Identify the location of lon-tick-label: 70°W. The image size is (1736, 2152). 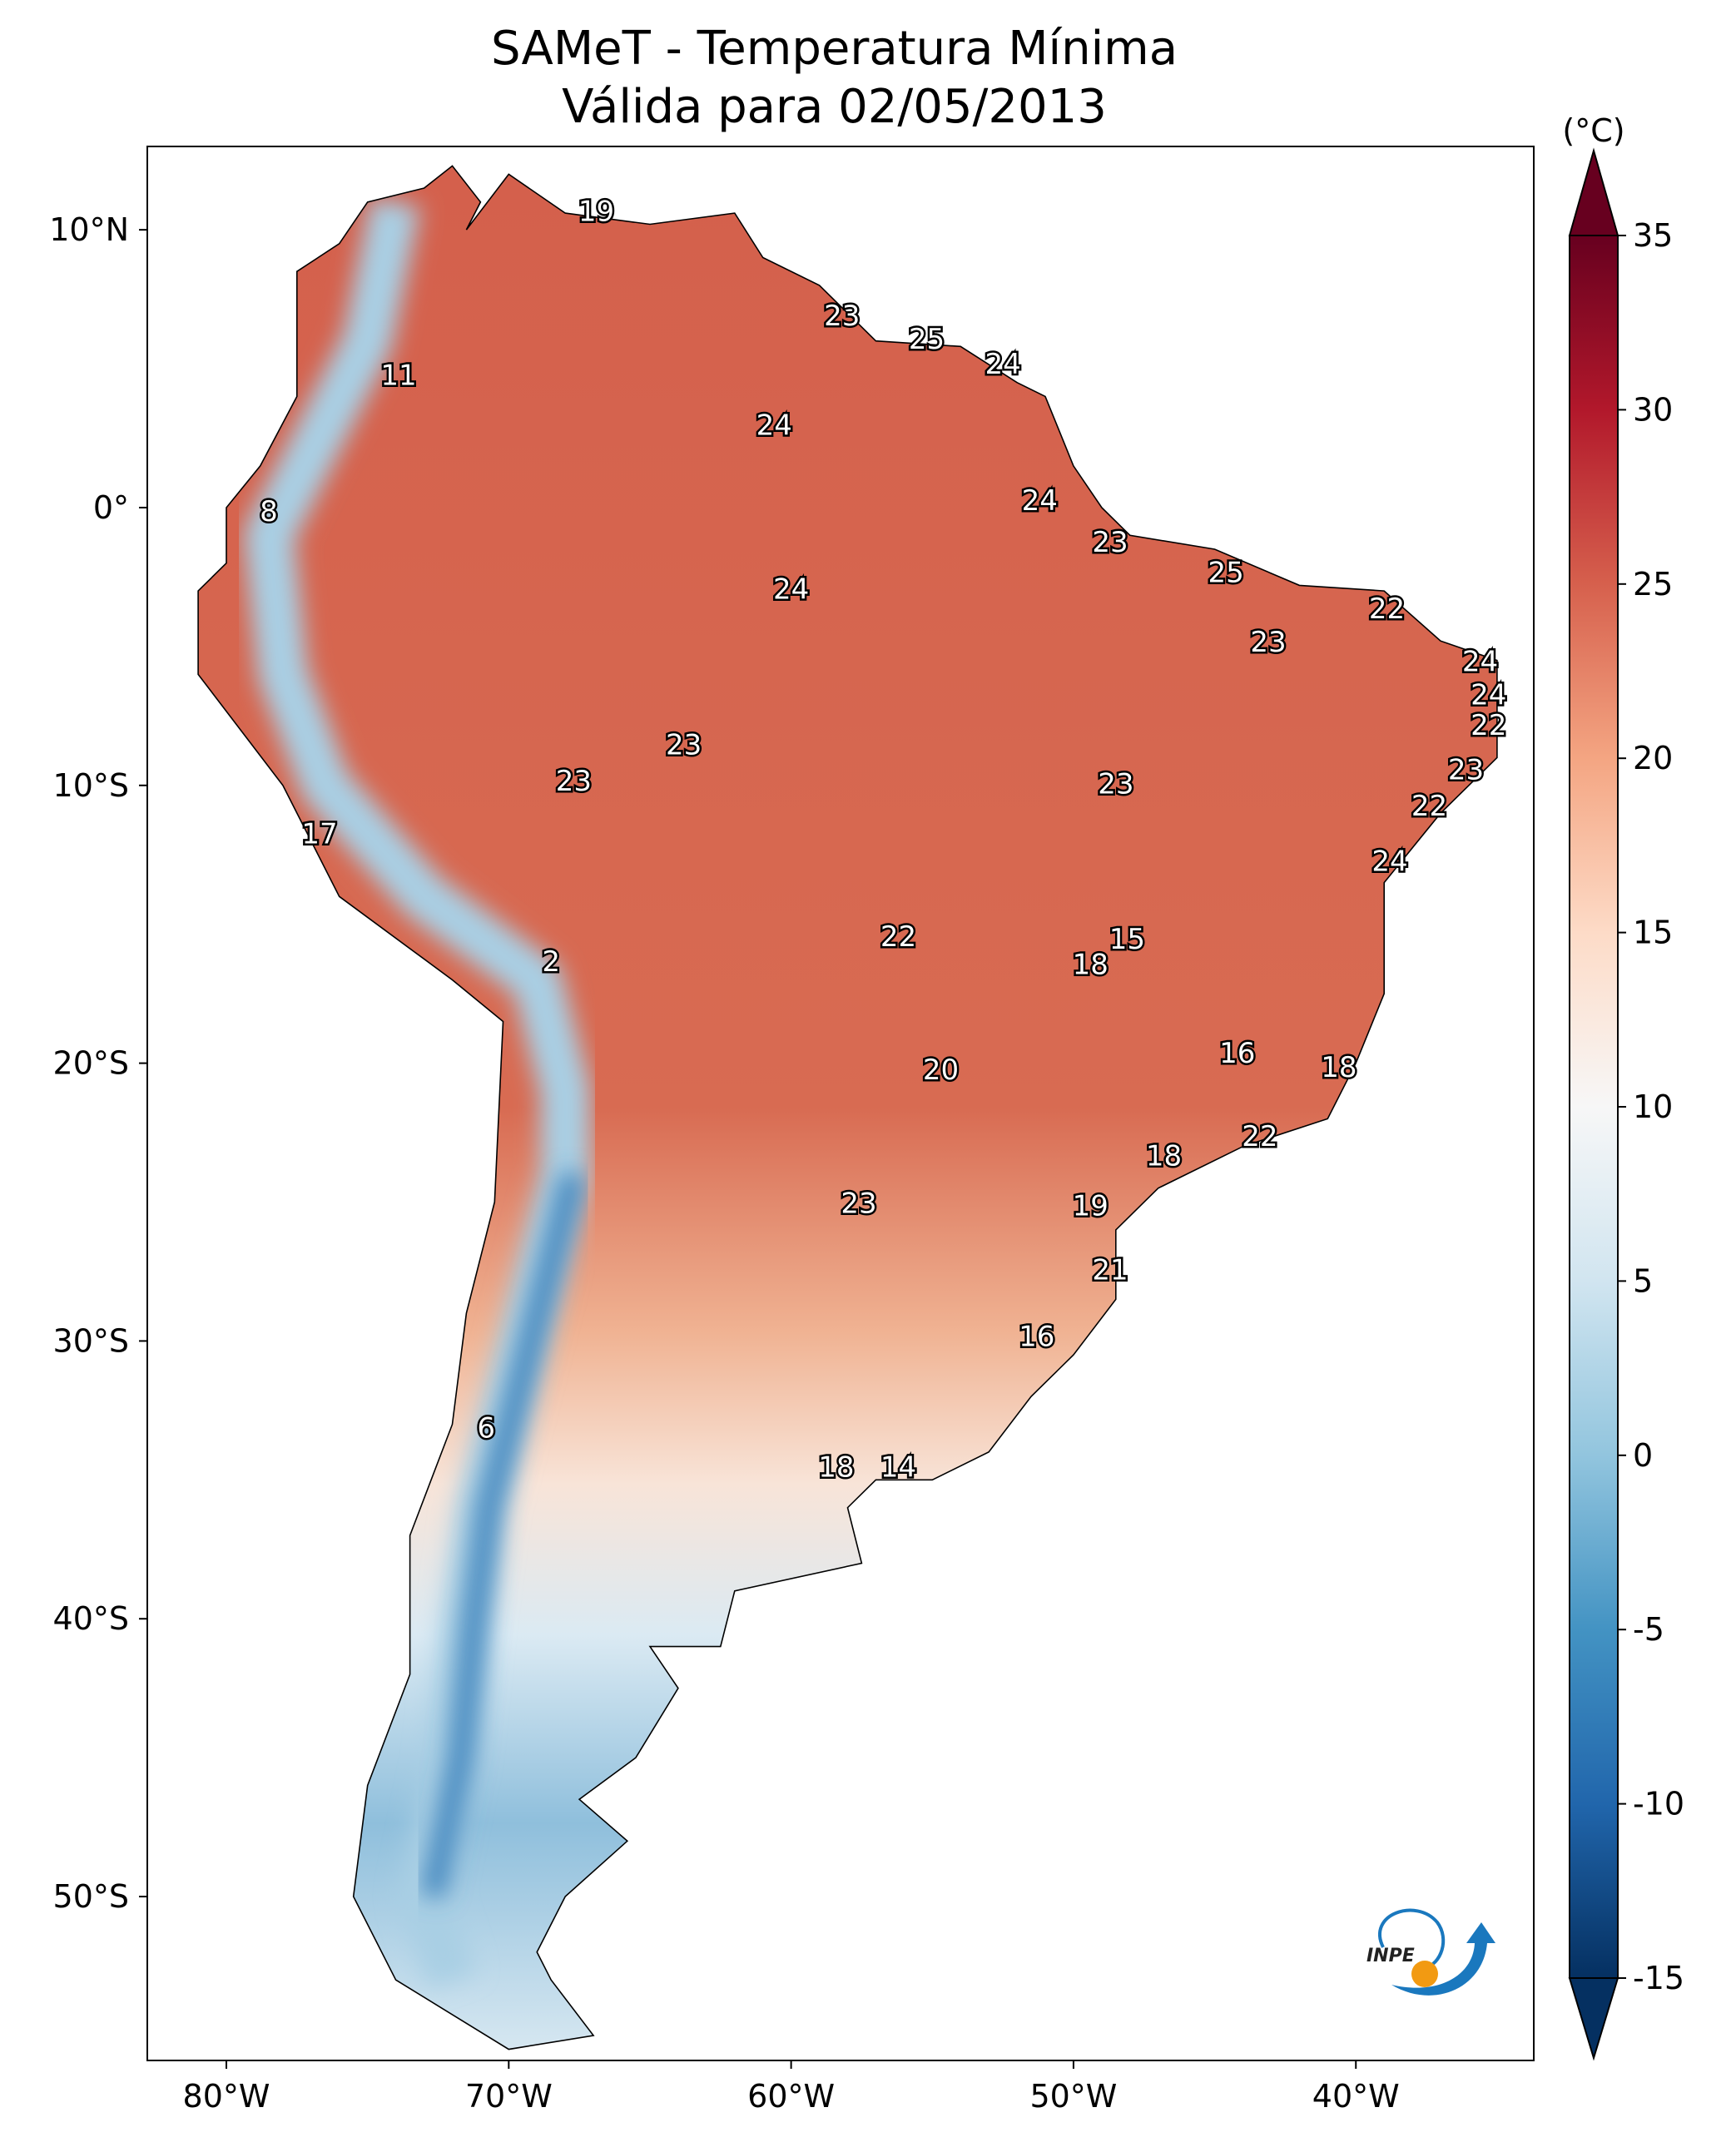
(509, 2096).